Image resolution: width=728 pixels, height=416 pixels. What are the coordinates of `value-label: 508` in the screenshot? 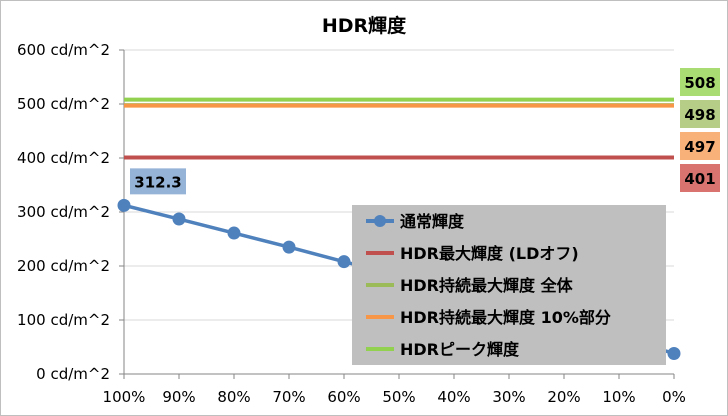 It's located at (699, 83).